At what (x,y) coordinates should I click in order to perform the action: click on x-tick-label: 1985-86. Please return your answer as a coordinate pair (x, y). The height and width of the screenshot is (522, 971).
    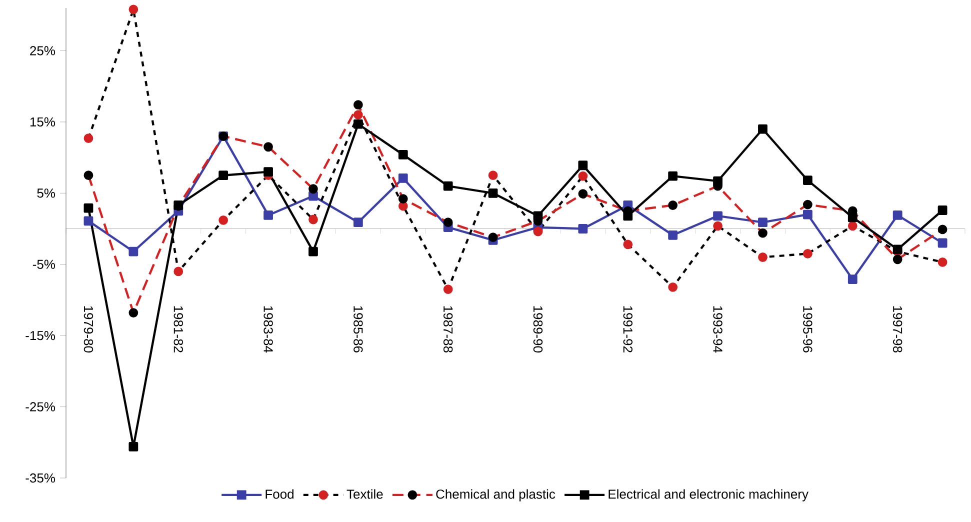
    Looking at the image, I should click on (358, 329).